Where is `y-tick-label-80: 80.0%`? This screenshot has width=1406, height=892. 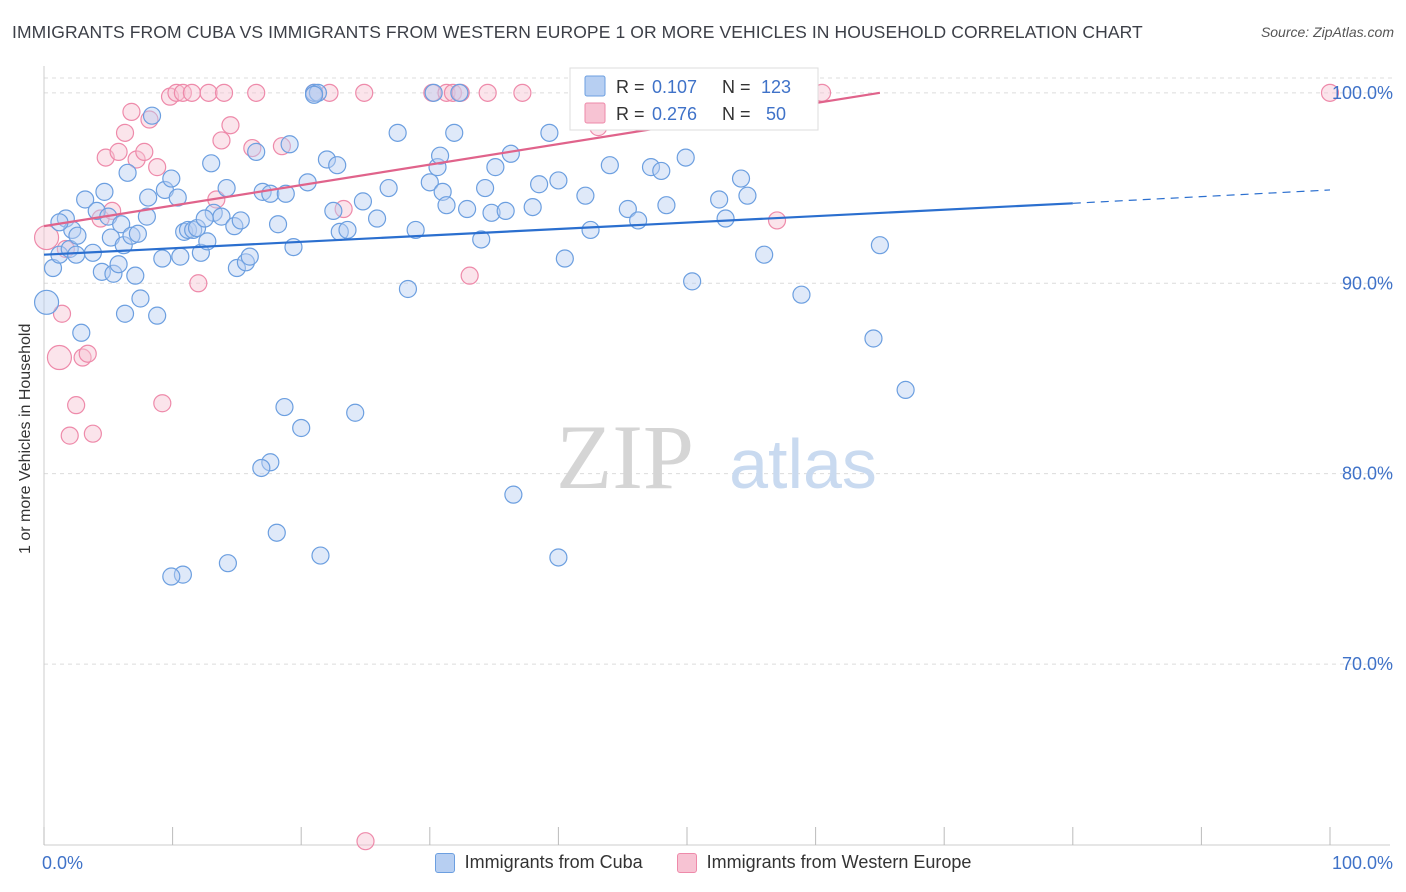 y-tick-label-80: 80.0% is located at coordinates (1367, 474).